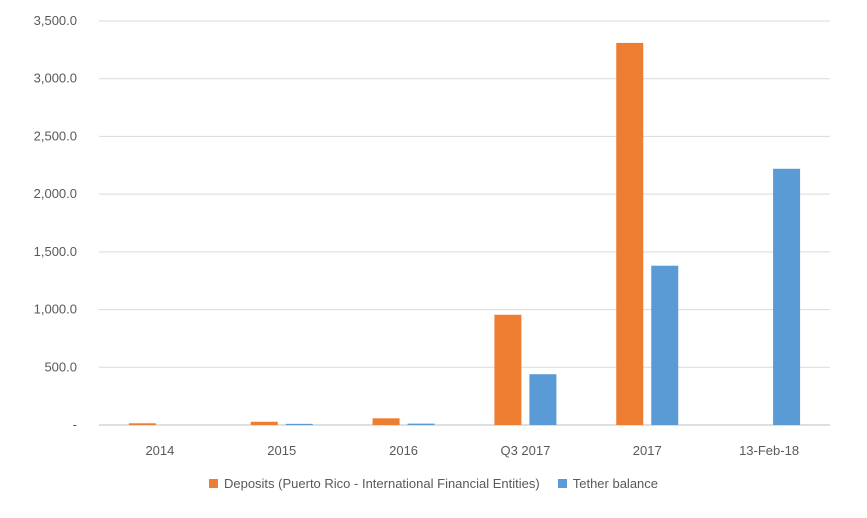  Describe the element at coordinates (403, 450) in the screenshot. I see `x-tick-label: 2016` at that location.